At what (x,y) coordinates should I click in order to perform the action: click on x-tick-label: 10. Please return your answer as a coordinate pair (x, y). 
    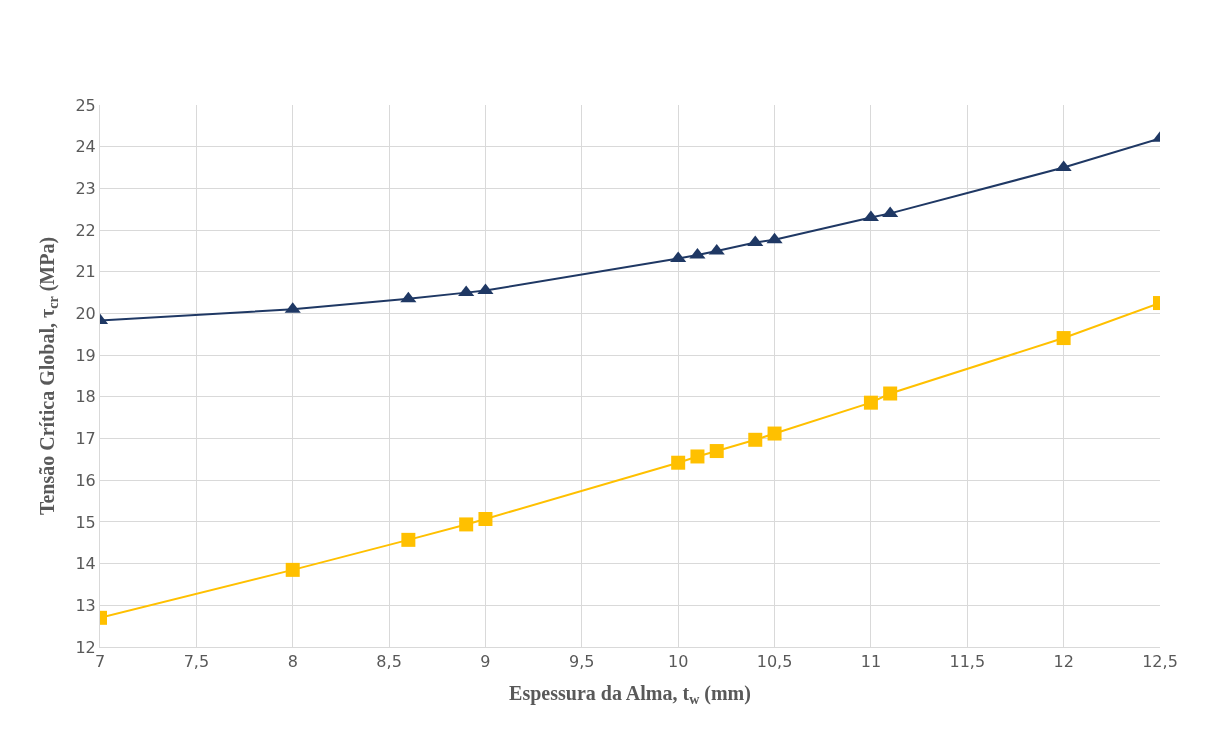
    Looking at the image, I should click on (678, 662).